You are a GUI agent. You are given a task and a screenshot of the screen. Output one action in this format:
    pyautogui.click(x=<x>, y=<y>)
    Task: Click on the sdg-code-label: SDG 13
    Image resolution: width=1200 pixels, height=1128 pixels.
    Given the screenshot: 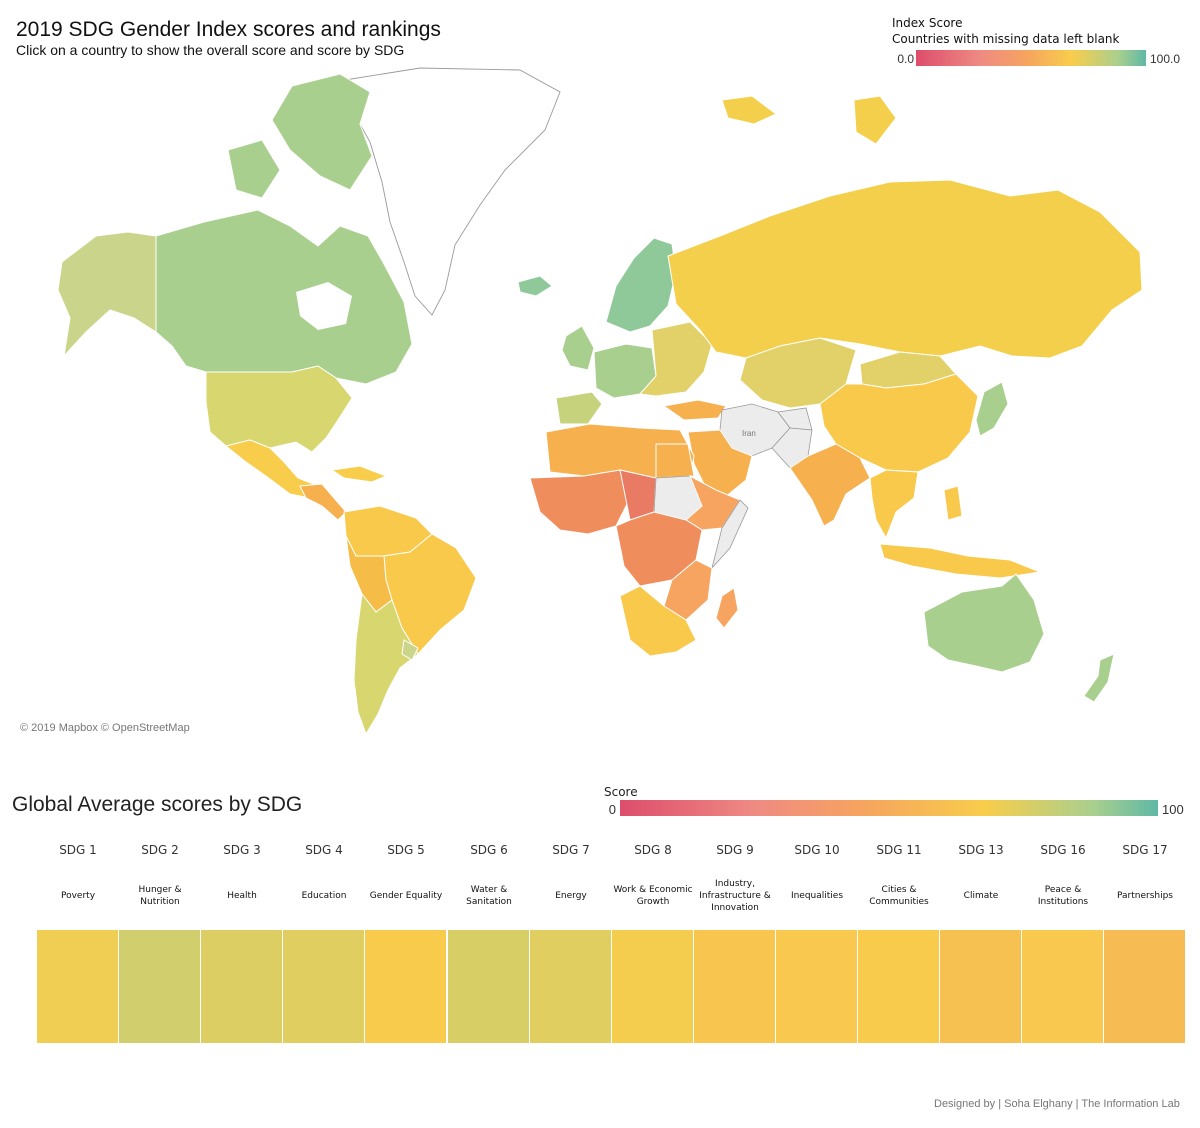 What is the action you would take?
    pyautogui.click(x=981, y=850)
    